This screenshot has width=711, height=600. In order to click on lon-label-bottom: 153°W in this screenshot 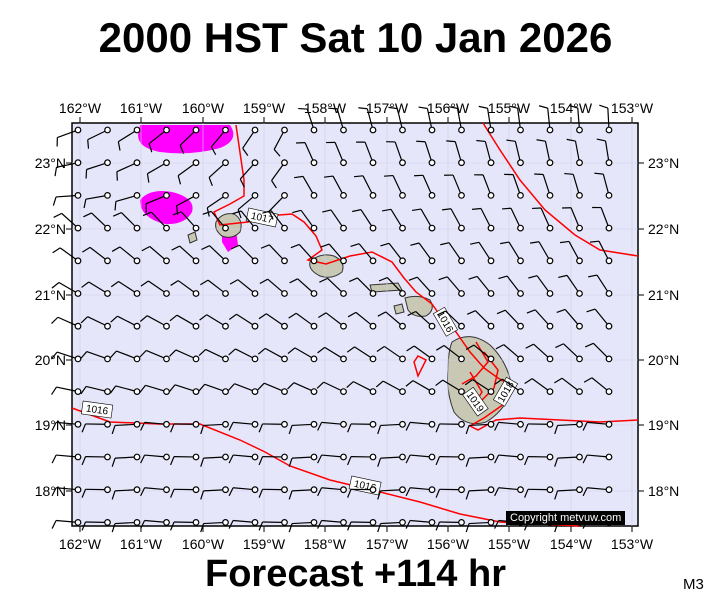, I will do `click(632, 544)`.